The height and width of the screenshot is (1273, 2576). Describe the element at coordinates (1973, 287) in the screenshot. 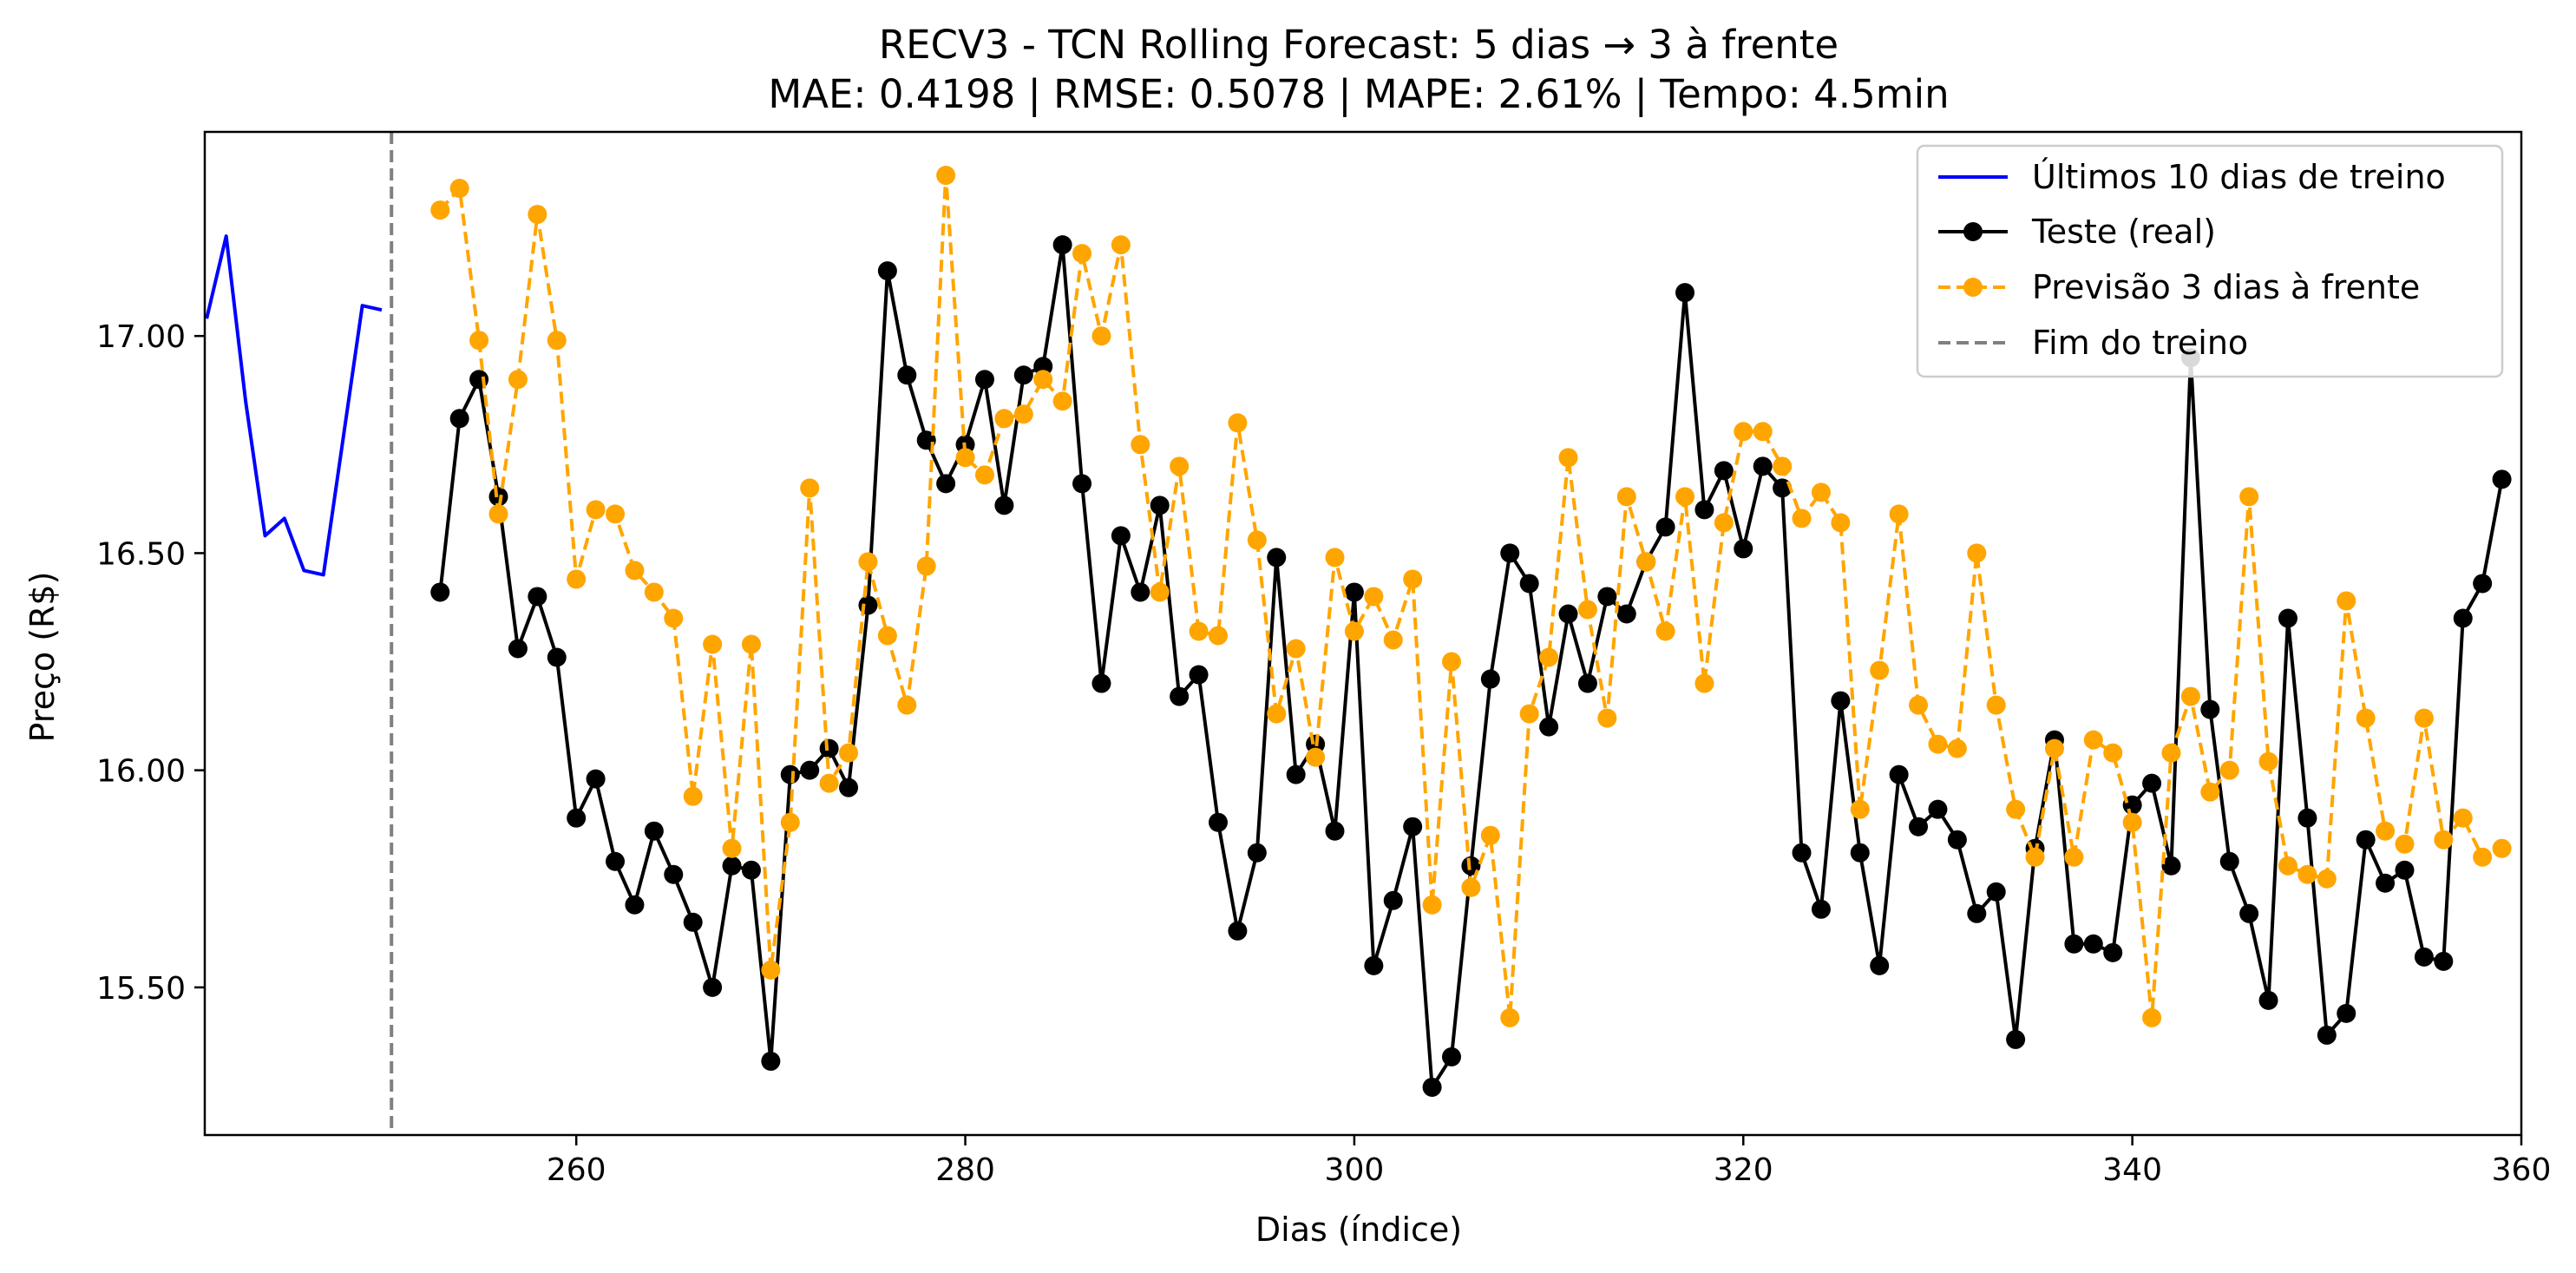

I see `legend-marker-forecast` at that location.